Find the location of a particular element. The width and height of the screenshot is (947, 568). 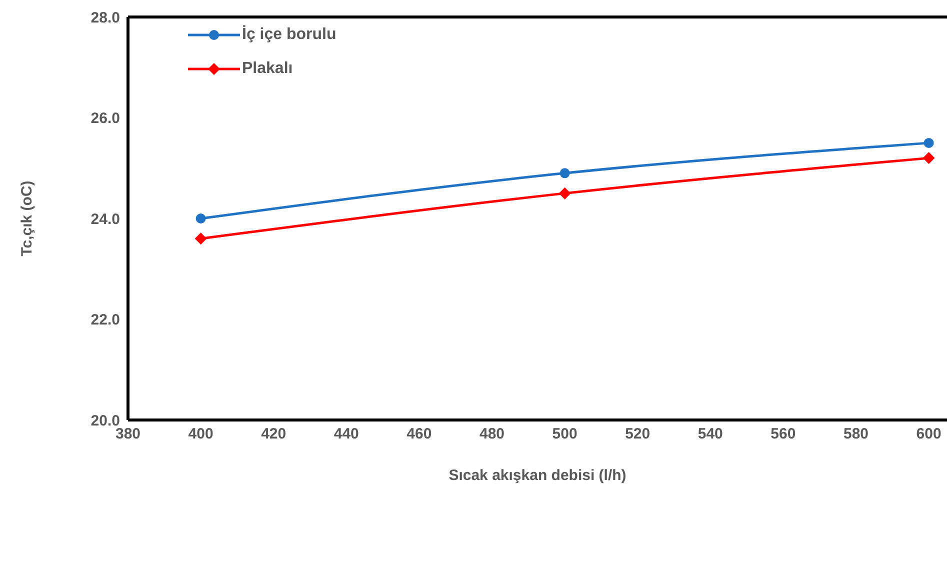

x-tick-label: 420 is located at coordinates (273, 434).